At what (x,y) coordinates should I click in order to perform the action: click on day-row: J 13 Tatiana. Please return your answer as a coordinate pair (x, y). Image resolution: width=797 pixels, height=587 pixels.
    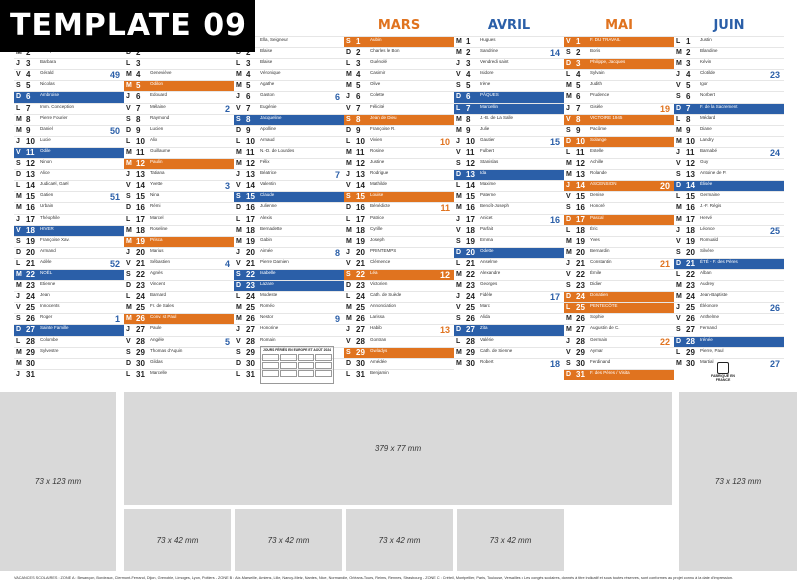
    Looking at the image, I should click on (179, 174).